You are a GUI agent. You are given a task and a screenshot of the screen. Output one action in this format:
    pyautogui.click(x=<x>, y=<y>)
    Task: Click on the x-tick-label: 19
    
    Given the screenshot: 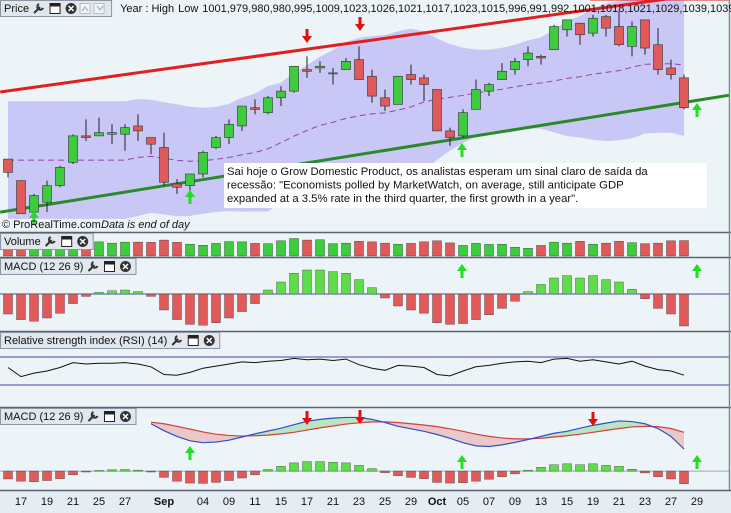 What is the action you would take?
    pyautogui.click(x=593, y=502)
    